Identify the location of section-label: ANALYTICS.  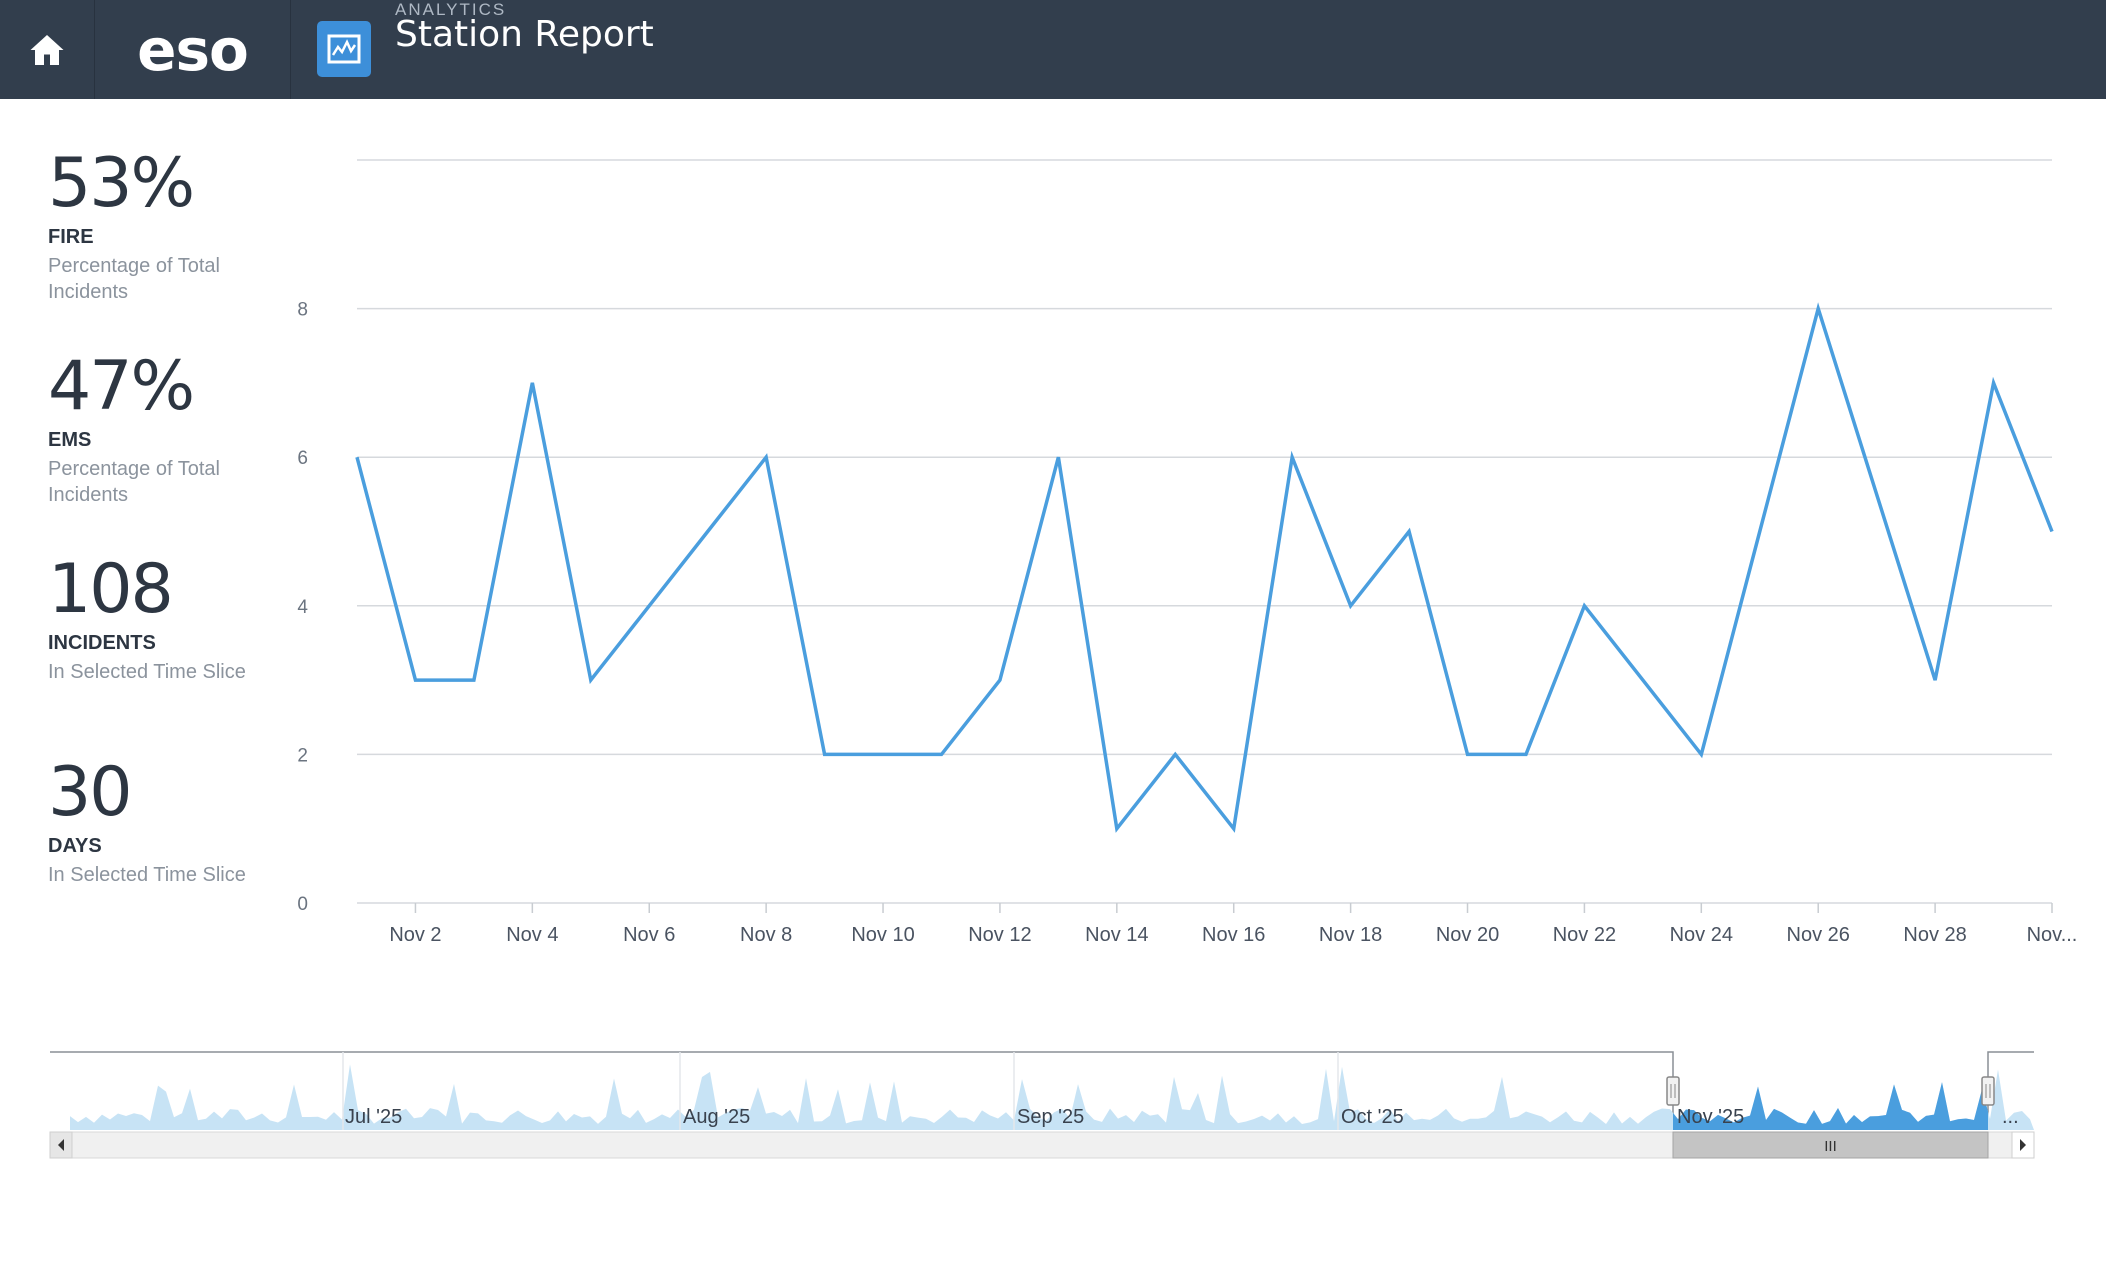
(451, 9).